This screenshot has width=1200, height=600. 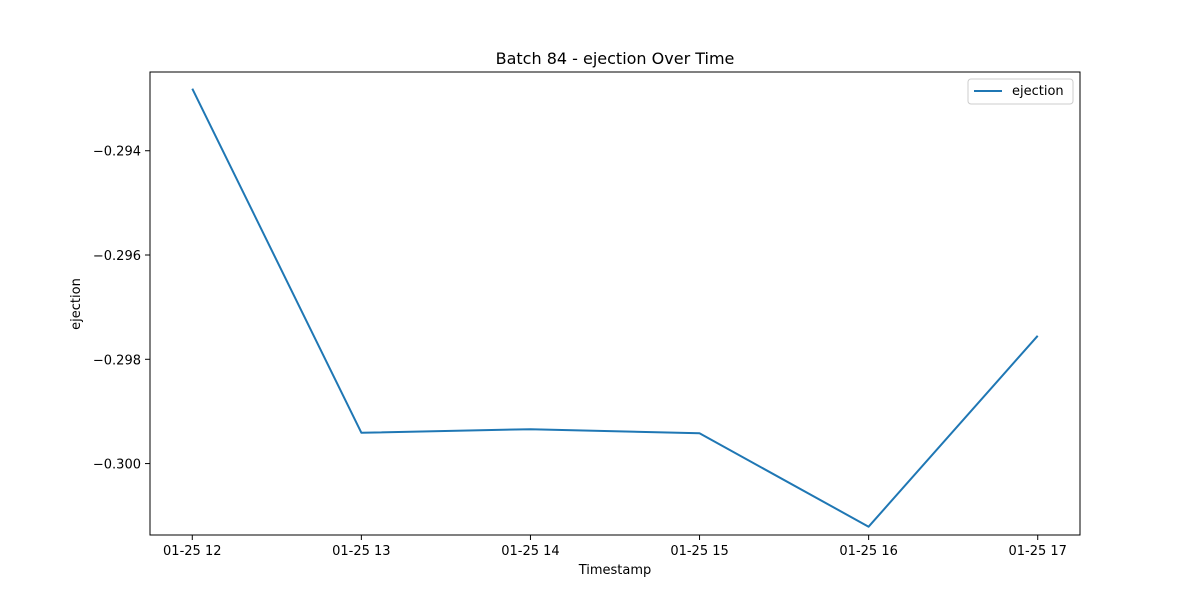 I want to click on y-axis-title: ejection, so click(x=76, y=304).